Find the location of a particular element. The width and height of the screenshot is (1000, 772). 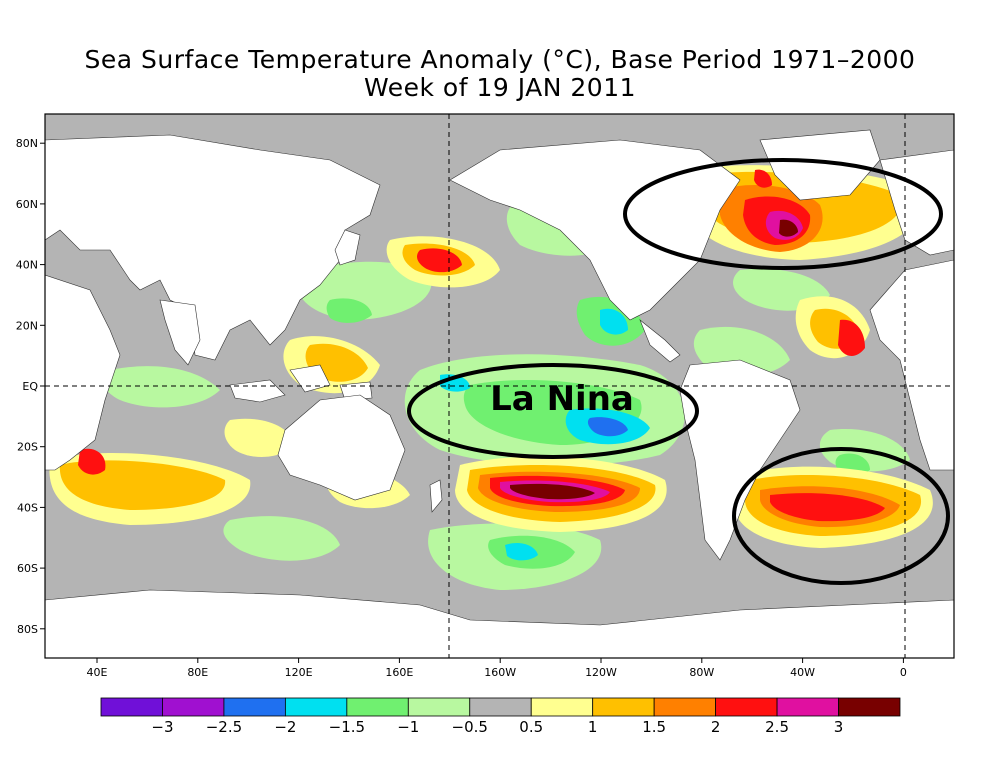

longitude-label: 160E is located at coordinates (399, 672).